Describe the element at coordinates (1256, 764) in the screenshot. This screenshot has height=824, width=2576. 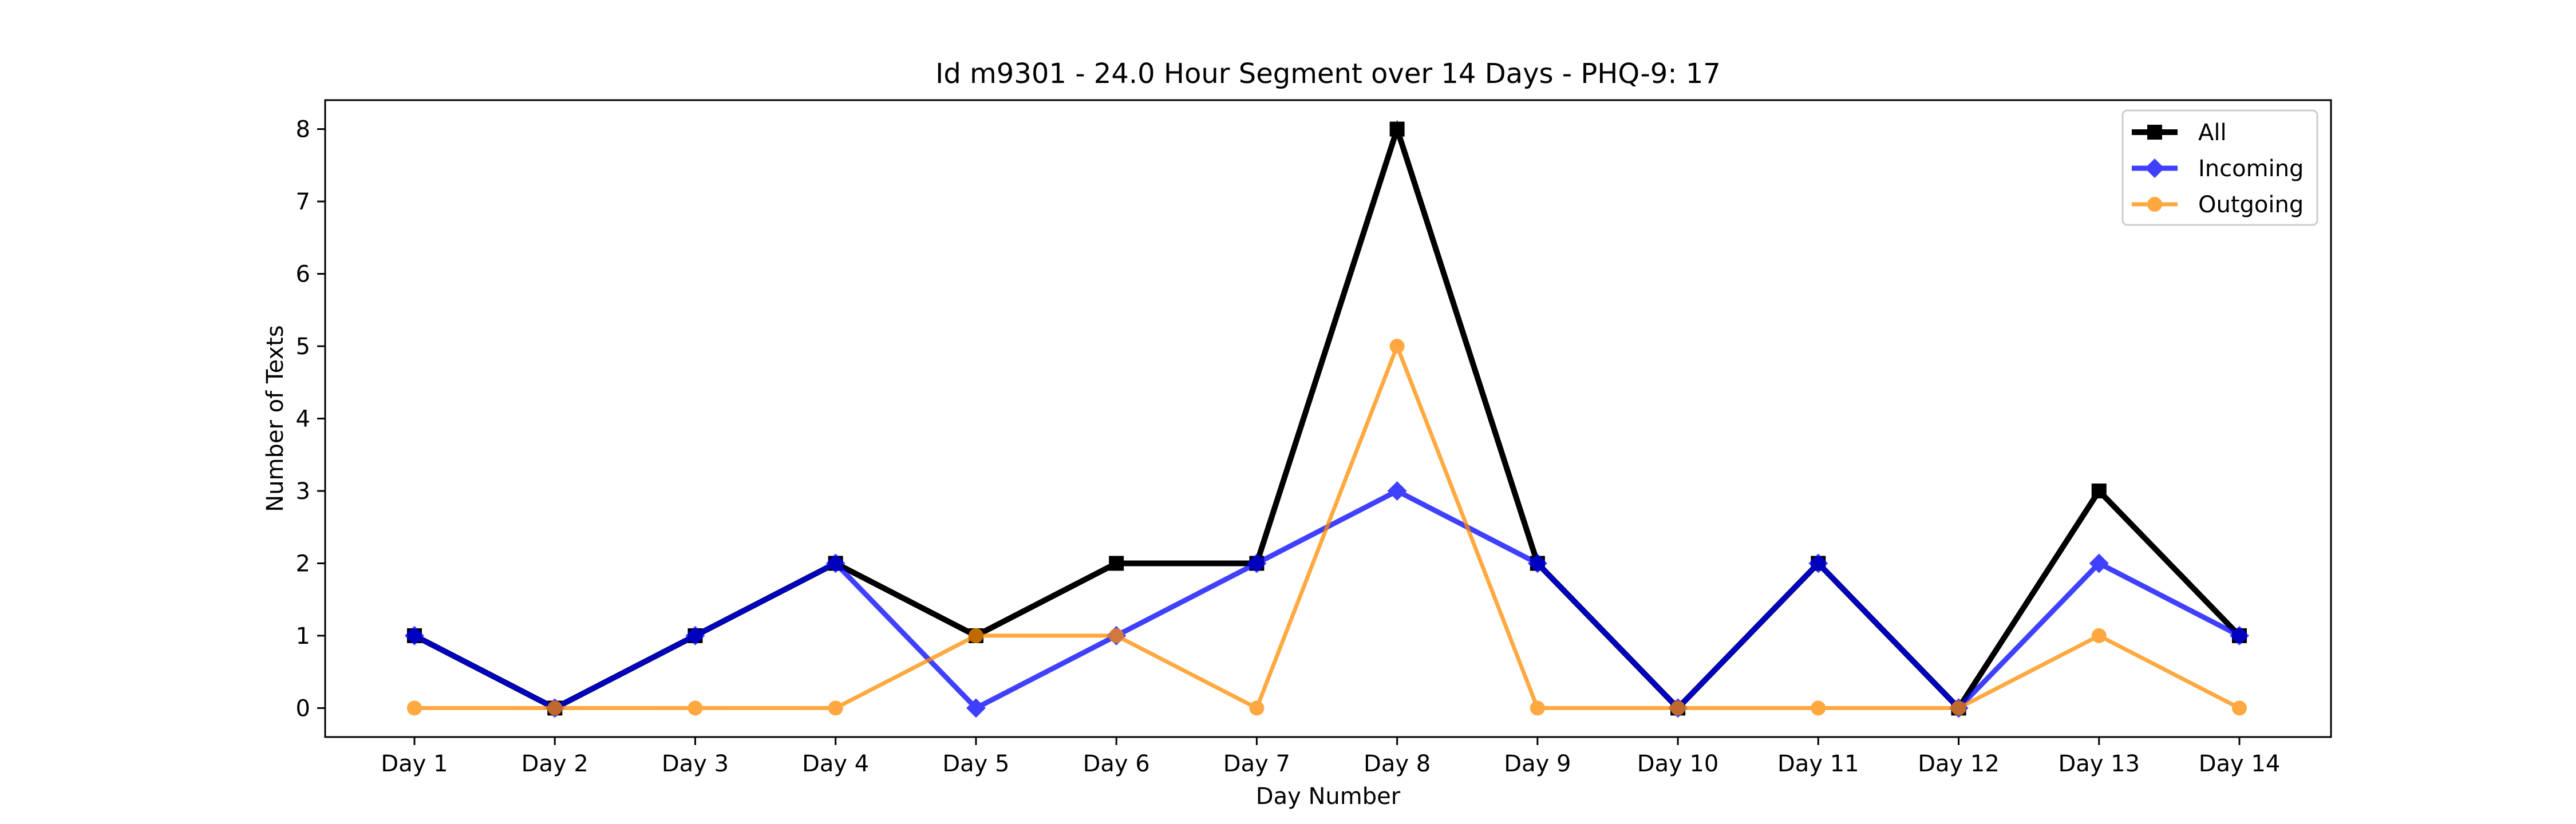
I see `x-tick-label: Day 7` at that location.